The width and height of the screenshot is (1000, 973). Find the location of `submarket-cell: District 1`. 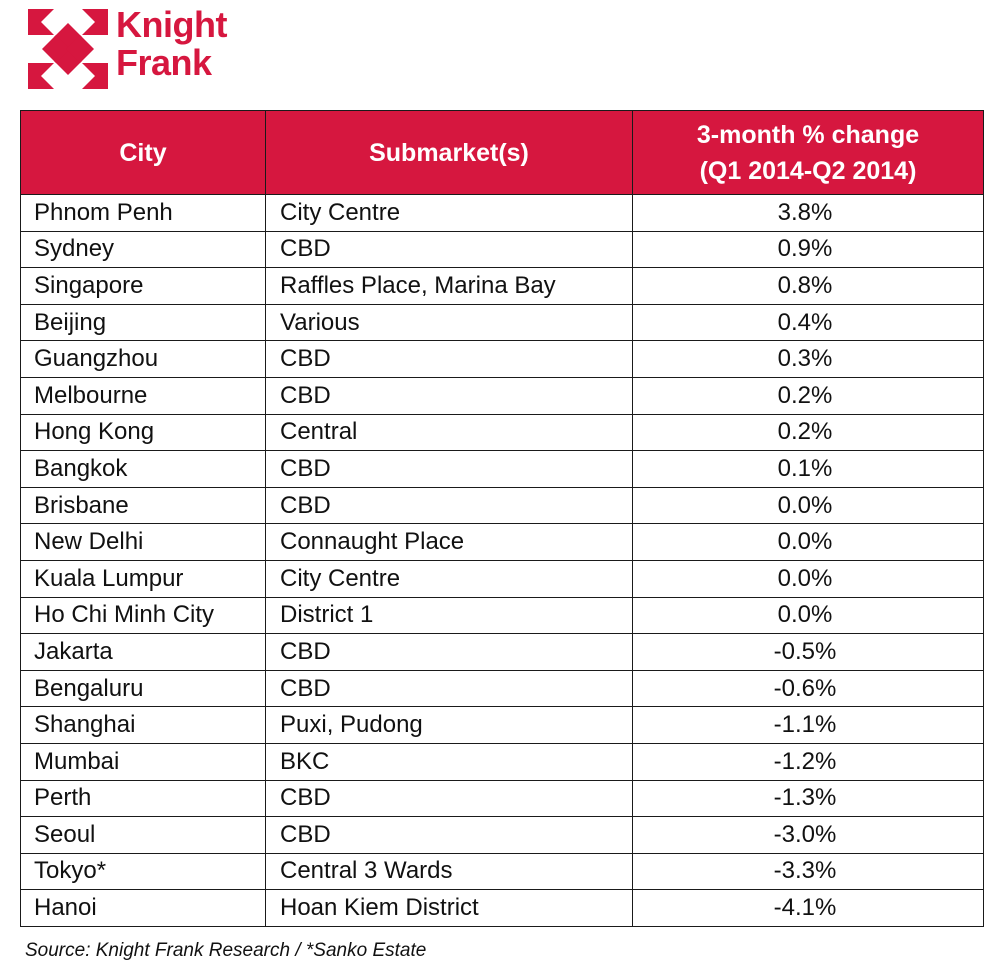

submarket-cell: District 1 is located at coordinates (449, 615).